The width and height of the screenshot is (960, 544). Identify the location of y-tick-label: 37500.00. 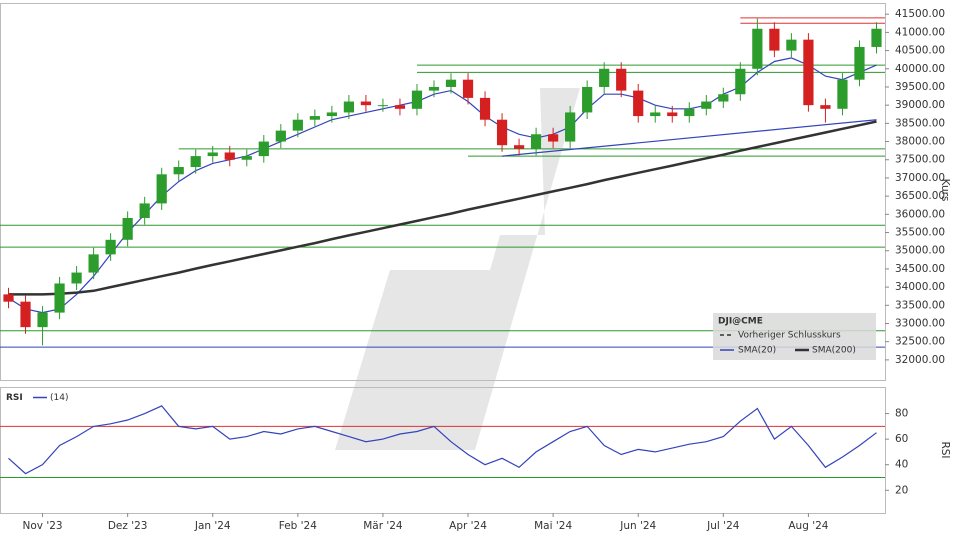
(920, 160).